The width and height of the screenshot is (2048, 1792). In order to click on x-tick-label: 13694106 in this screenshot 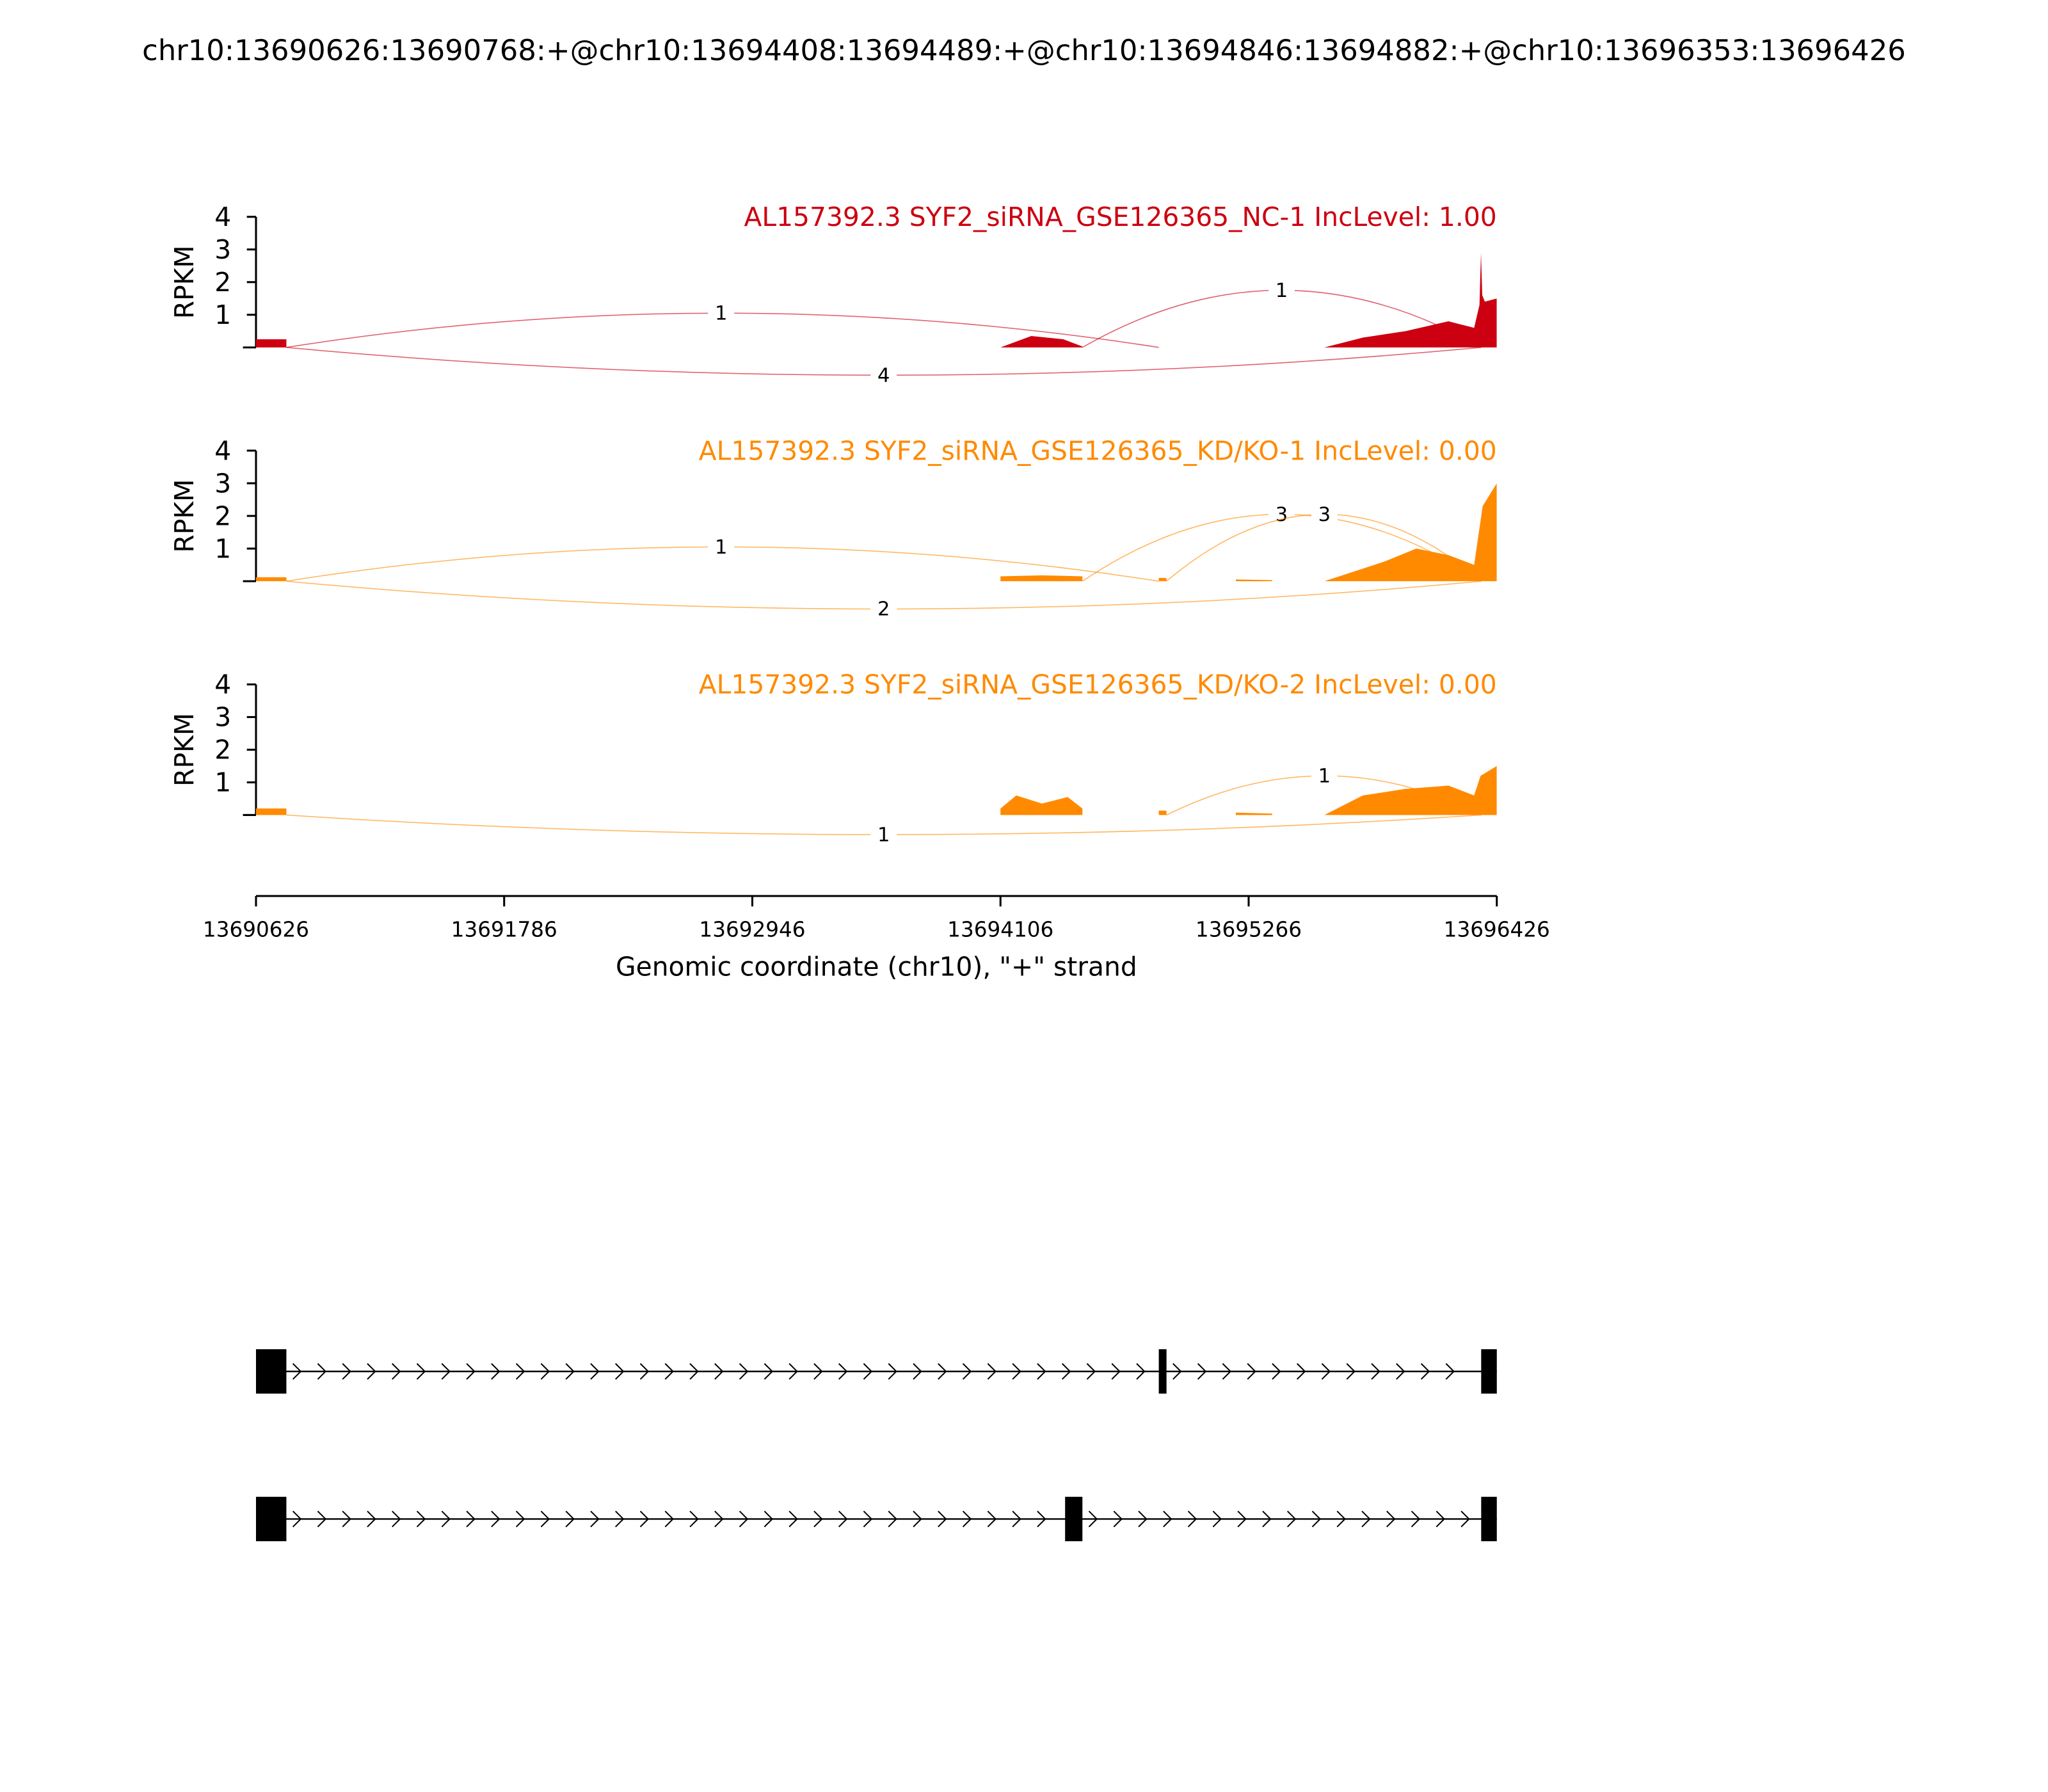, I will do `click(1000, 929)`.